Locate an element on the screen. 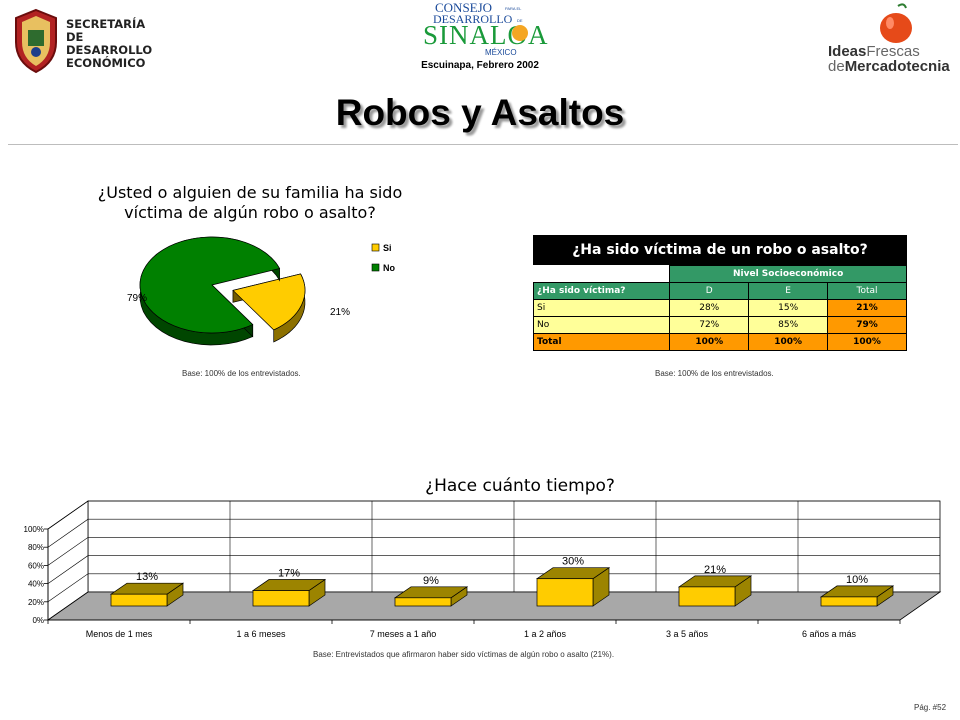 The width and height of the screenshot is (960, 720). bar-value-label: 17% is located at coordinates (289, 574).